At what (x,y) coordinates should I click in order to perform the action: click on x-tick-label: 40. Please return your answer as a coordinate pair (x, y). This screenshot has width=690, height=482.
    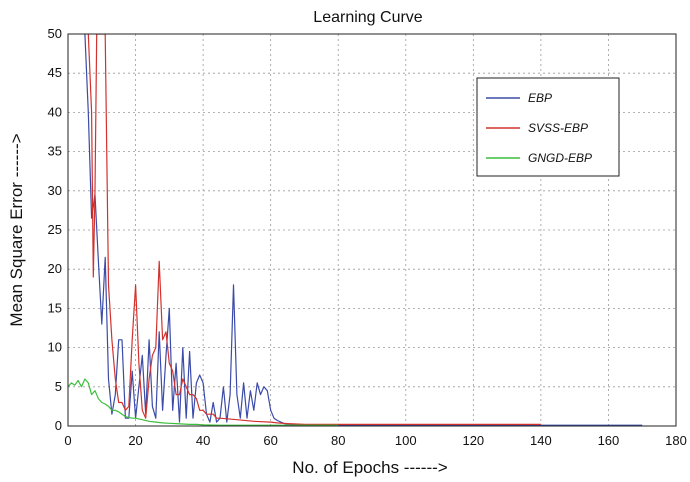
    Looking at the image, I should click on (203, 440).